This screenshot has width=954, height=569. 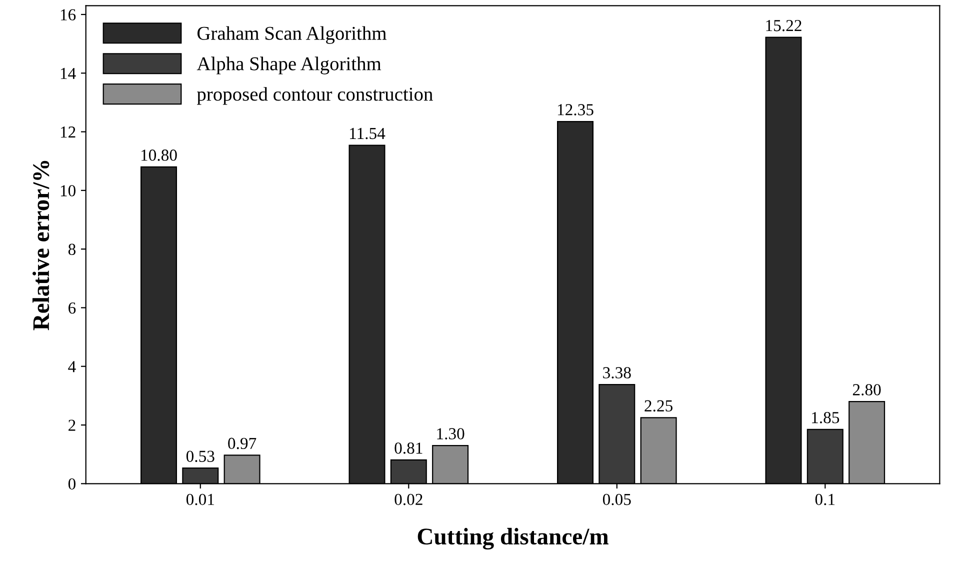 I want to click on x-tick-label: 0.02, so click(x=408, y=500).